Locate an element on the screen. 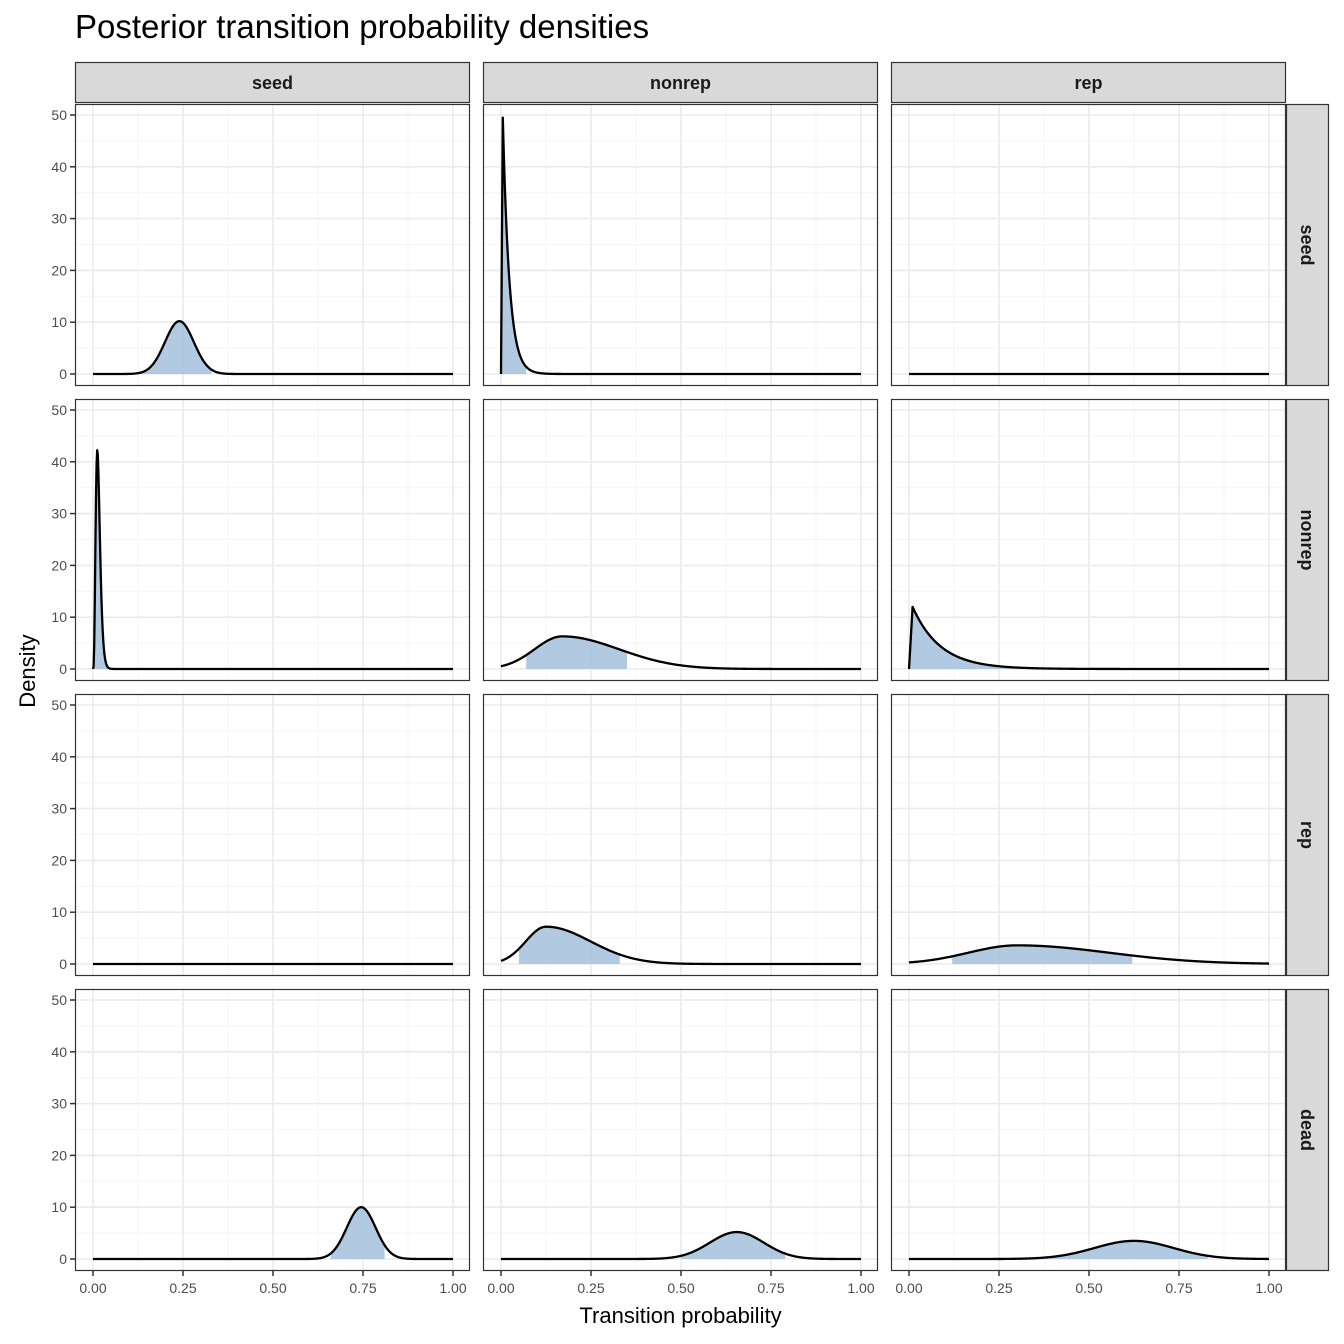  panel-nonrep-to-rep is located at coordinates (1088, 540).